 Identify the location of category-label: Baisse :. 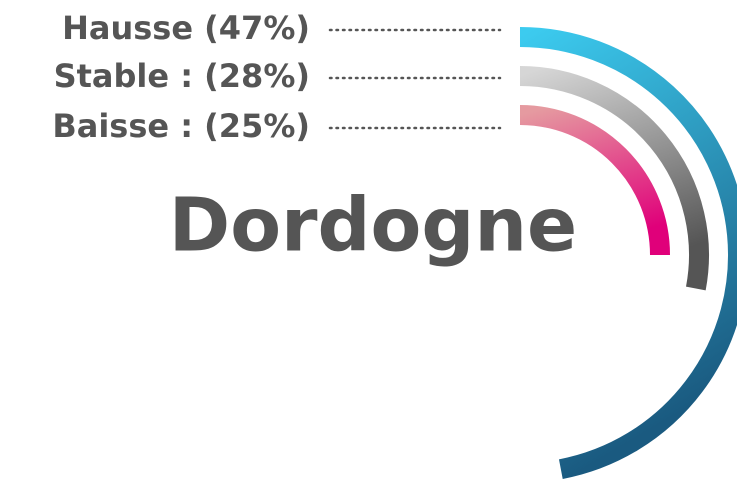
(122, 126).